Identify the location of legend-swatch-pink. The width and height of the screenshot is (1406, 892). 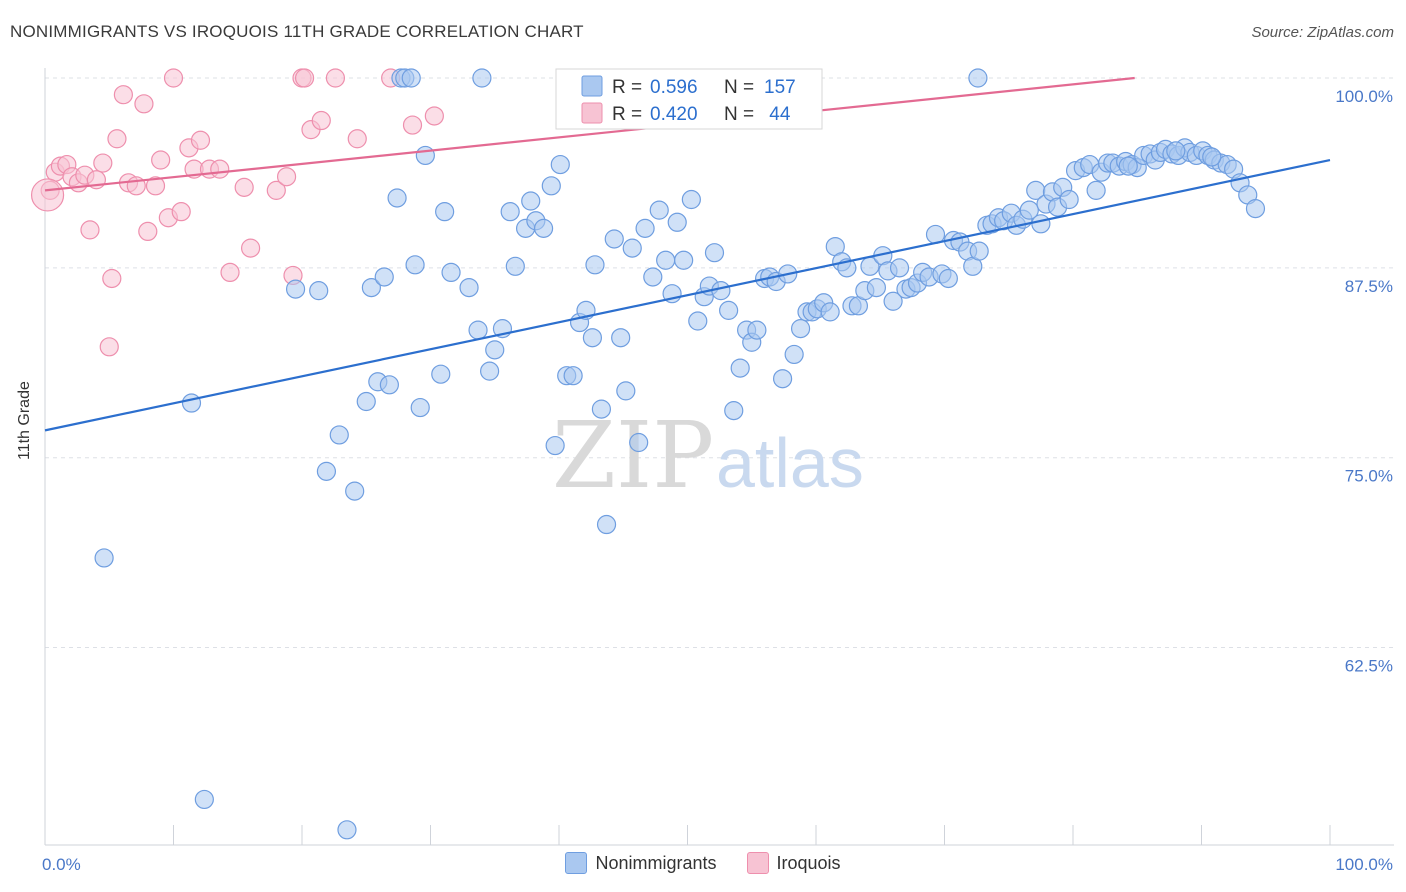
(592, 113).